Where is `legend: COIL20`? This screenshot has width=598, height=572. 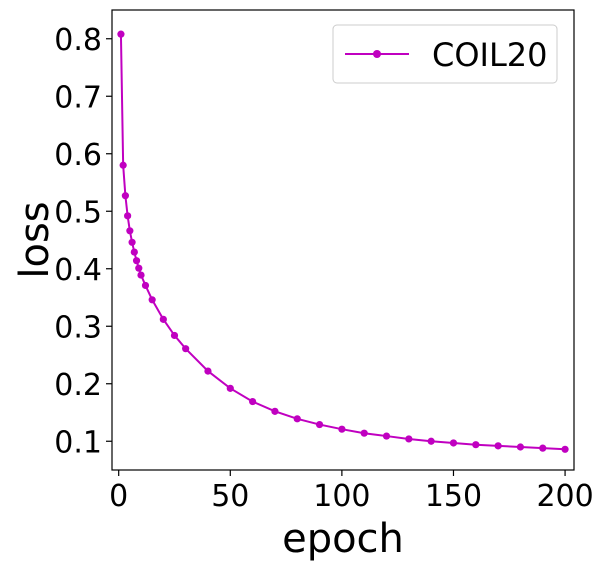 legend: COIL20 is located at coordinates (445, 54).